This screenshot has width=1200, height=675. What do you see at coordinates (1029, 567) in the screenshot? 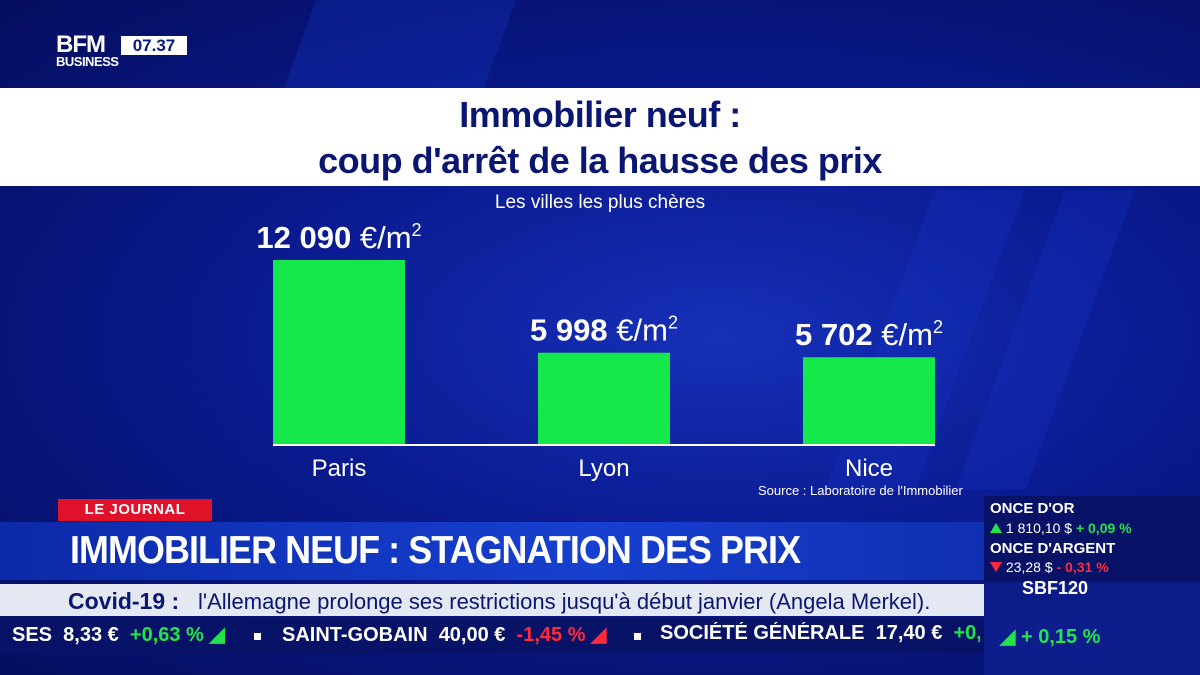
I see `silver-price: 23,28 $` at bounding box center [1029, 567].